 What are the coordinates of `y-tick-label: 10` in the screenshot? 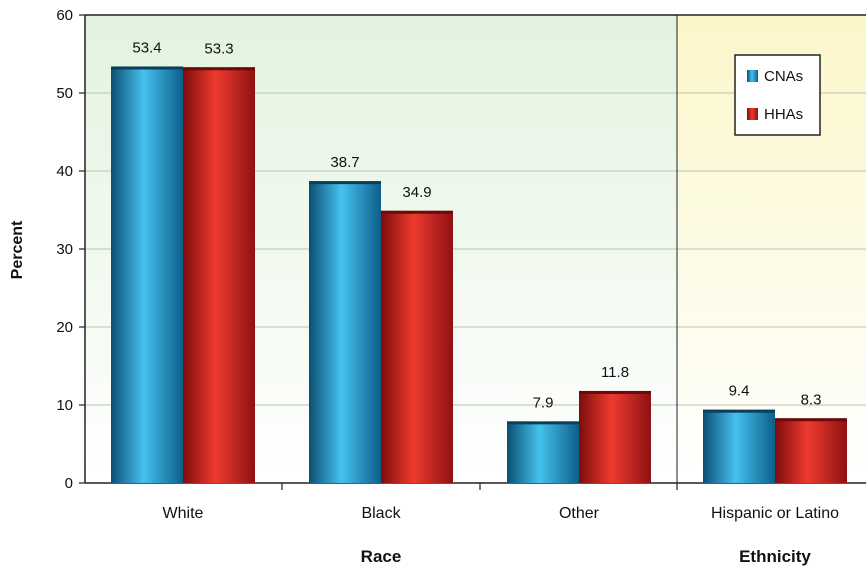 It's located at (64, 405).